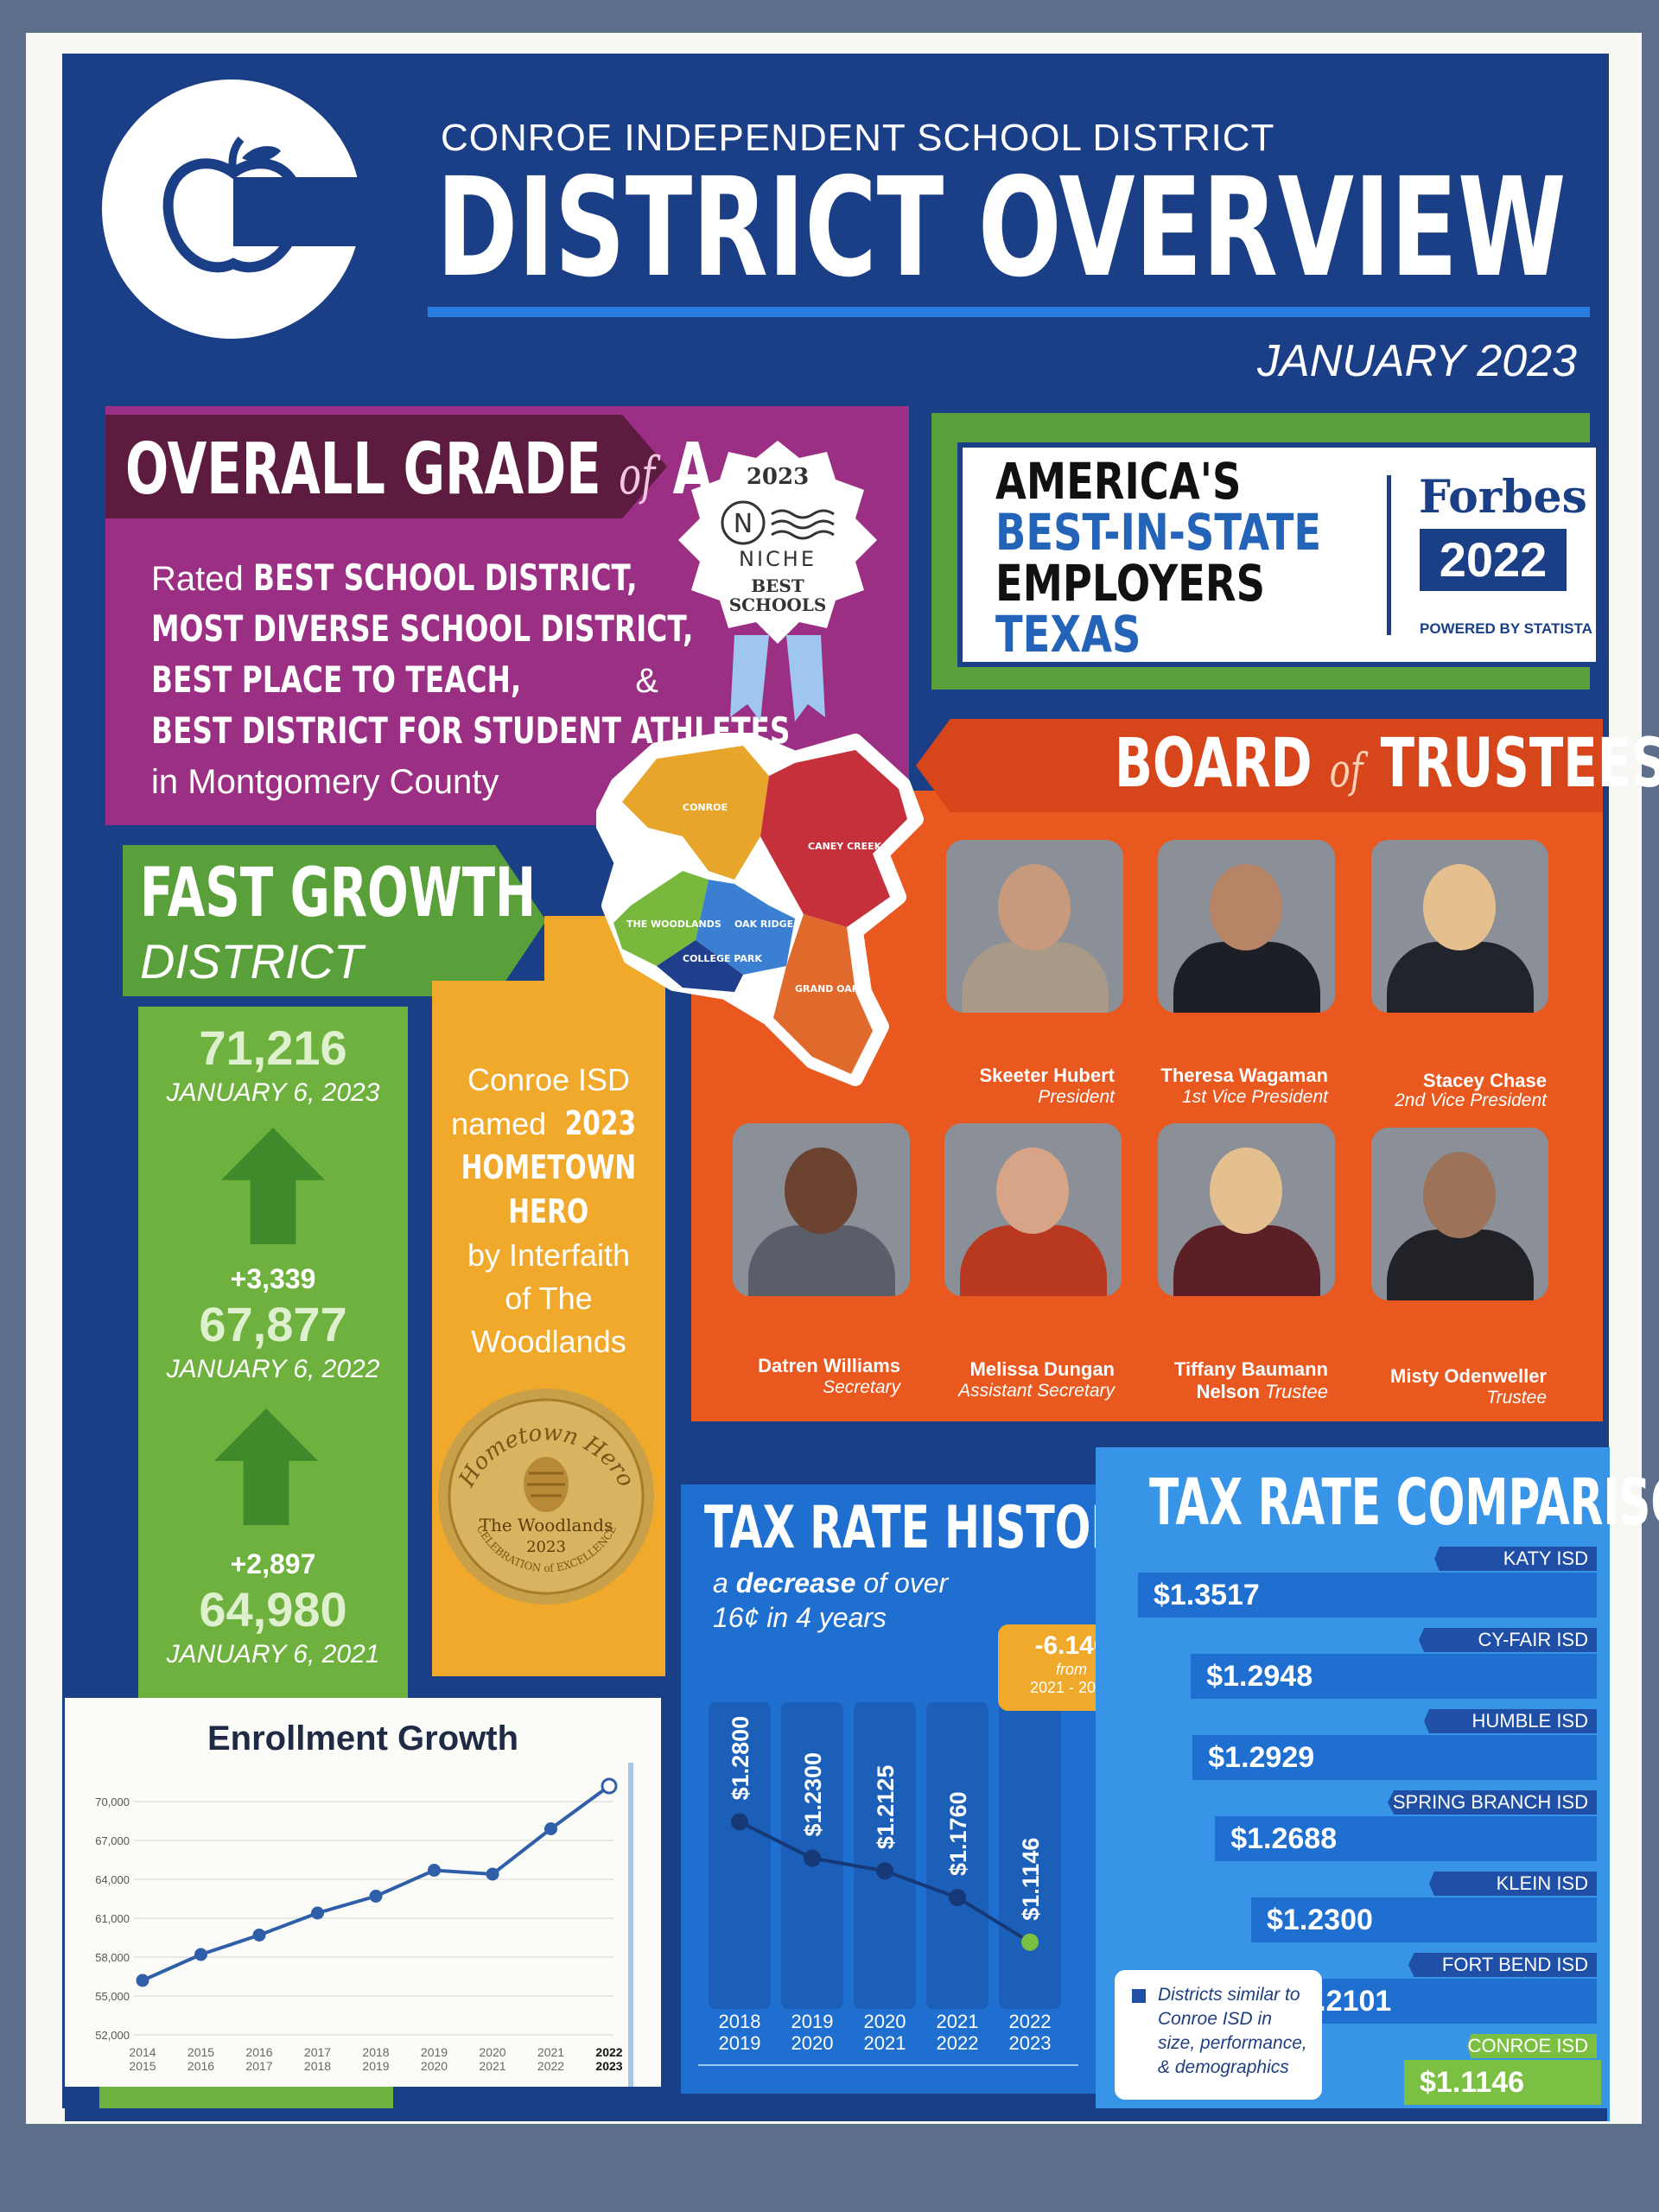 Image resolution: width=1659 pixels, height=2212 pixels. What do you see at coordinates (549, 1298) in the screenshot?
I see `hometown-line-6: of The` at bounding box center [549, 1298].